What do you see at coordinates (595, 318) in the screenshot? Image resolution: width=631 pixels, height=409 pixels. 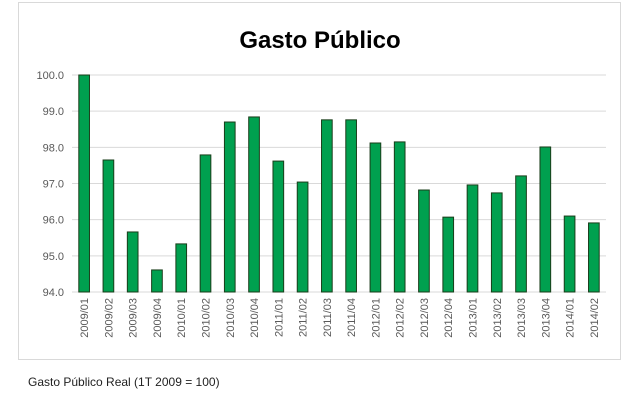 I see `x-tick-label: 2014/02` at bounding box center [595, 318].